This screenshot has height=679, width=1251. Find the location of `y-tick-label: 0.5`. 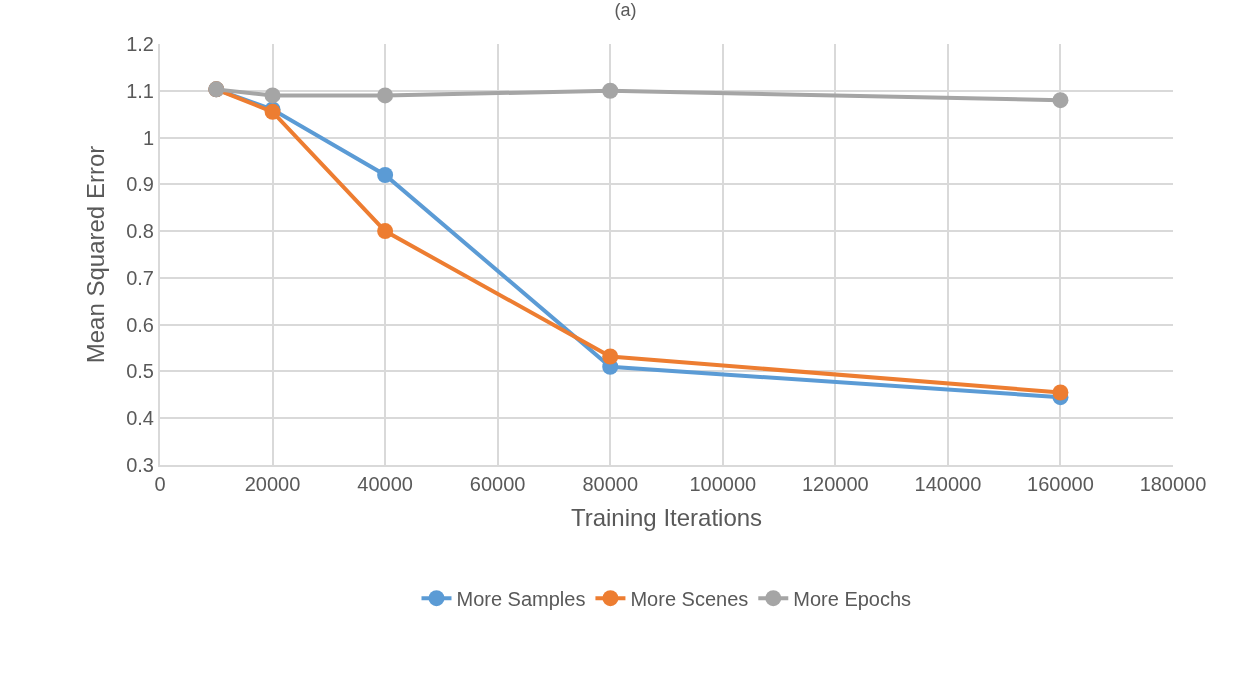

y-tick-label: 0.5 is located at coordinates (140, 371).